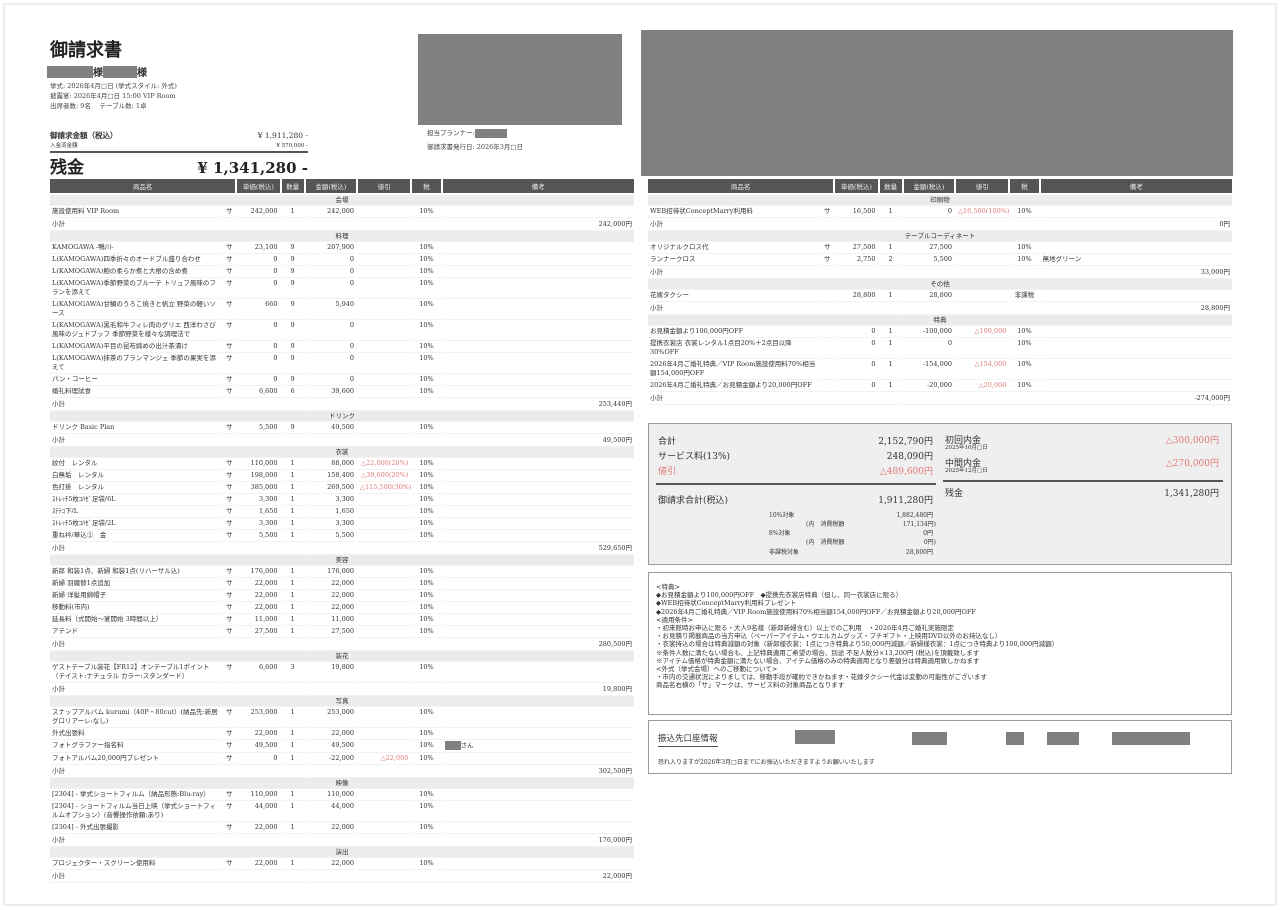 Image resolution: width=1280 pixels, height=909 pixels. Describe the element at coordinates (342, 524) in the screenshot. I see `table-row: ｽﾄﾚｯﾁ5枚ｺﾊｾﾞ足袋/2L サ 3,300 1 3,300 10%` at that location.